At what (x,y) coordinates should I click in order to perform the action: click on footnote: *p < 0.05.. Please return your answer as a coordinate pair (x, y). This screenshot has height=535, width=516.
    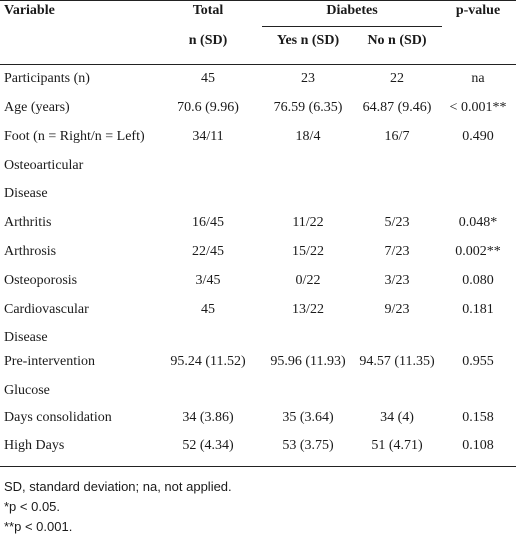
    Looking at the image, I should click on (32, 506).